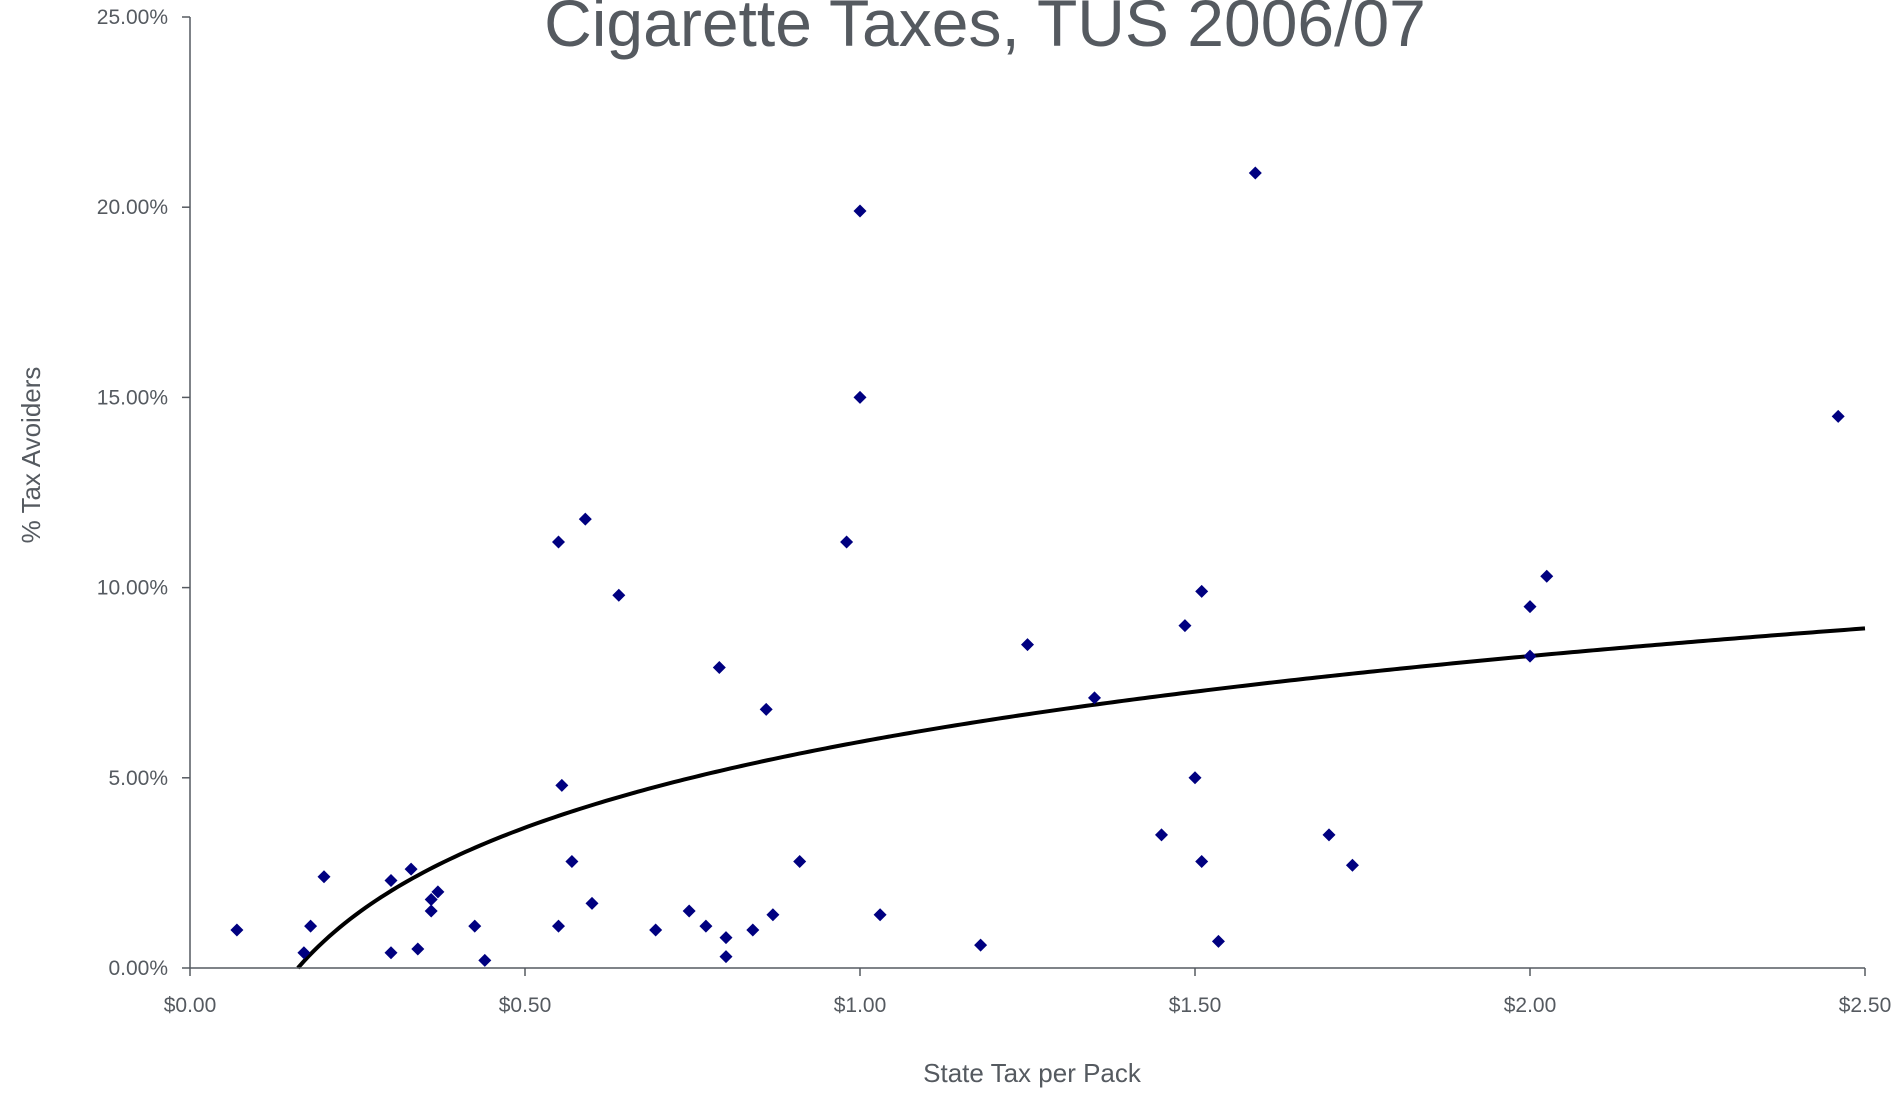  Describe the element at coordinates (132, 397) in the screenshot. I see `y-tick-label: 15.00%` at that location.